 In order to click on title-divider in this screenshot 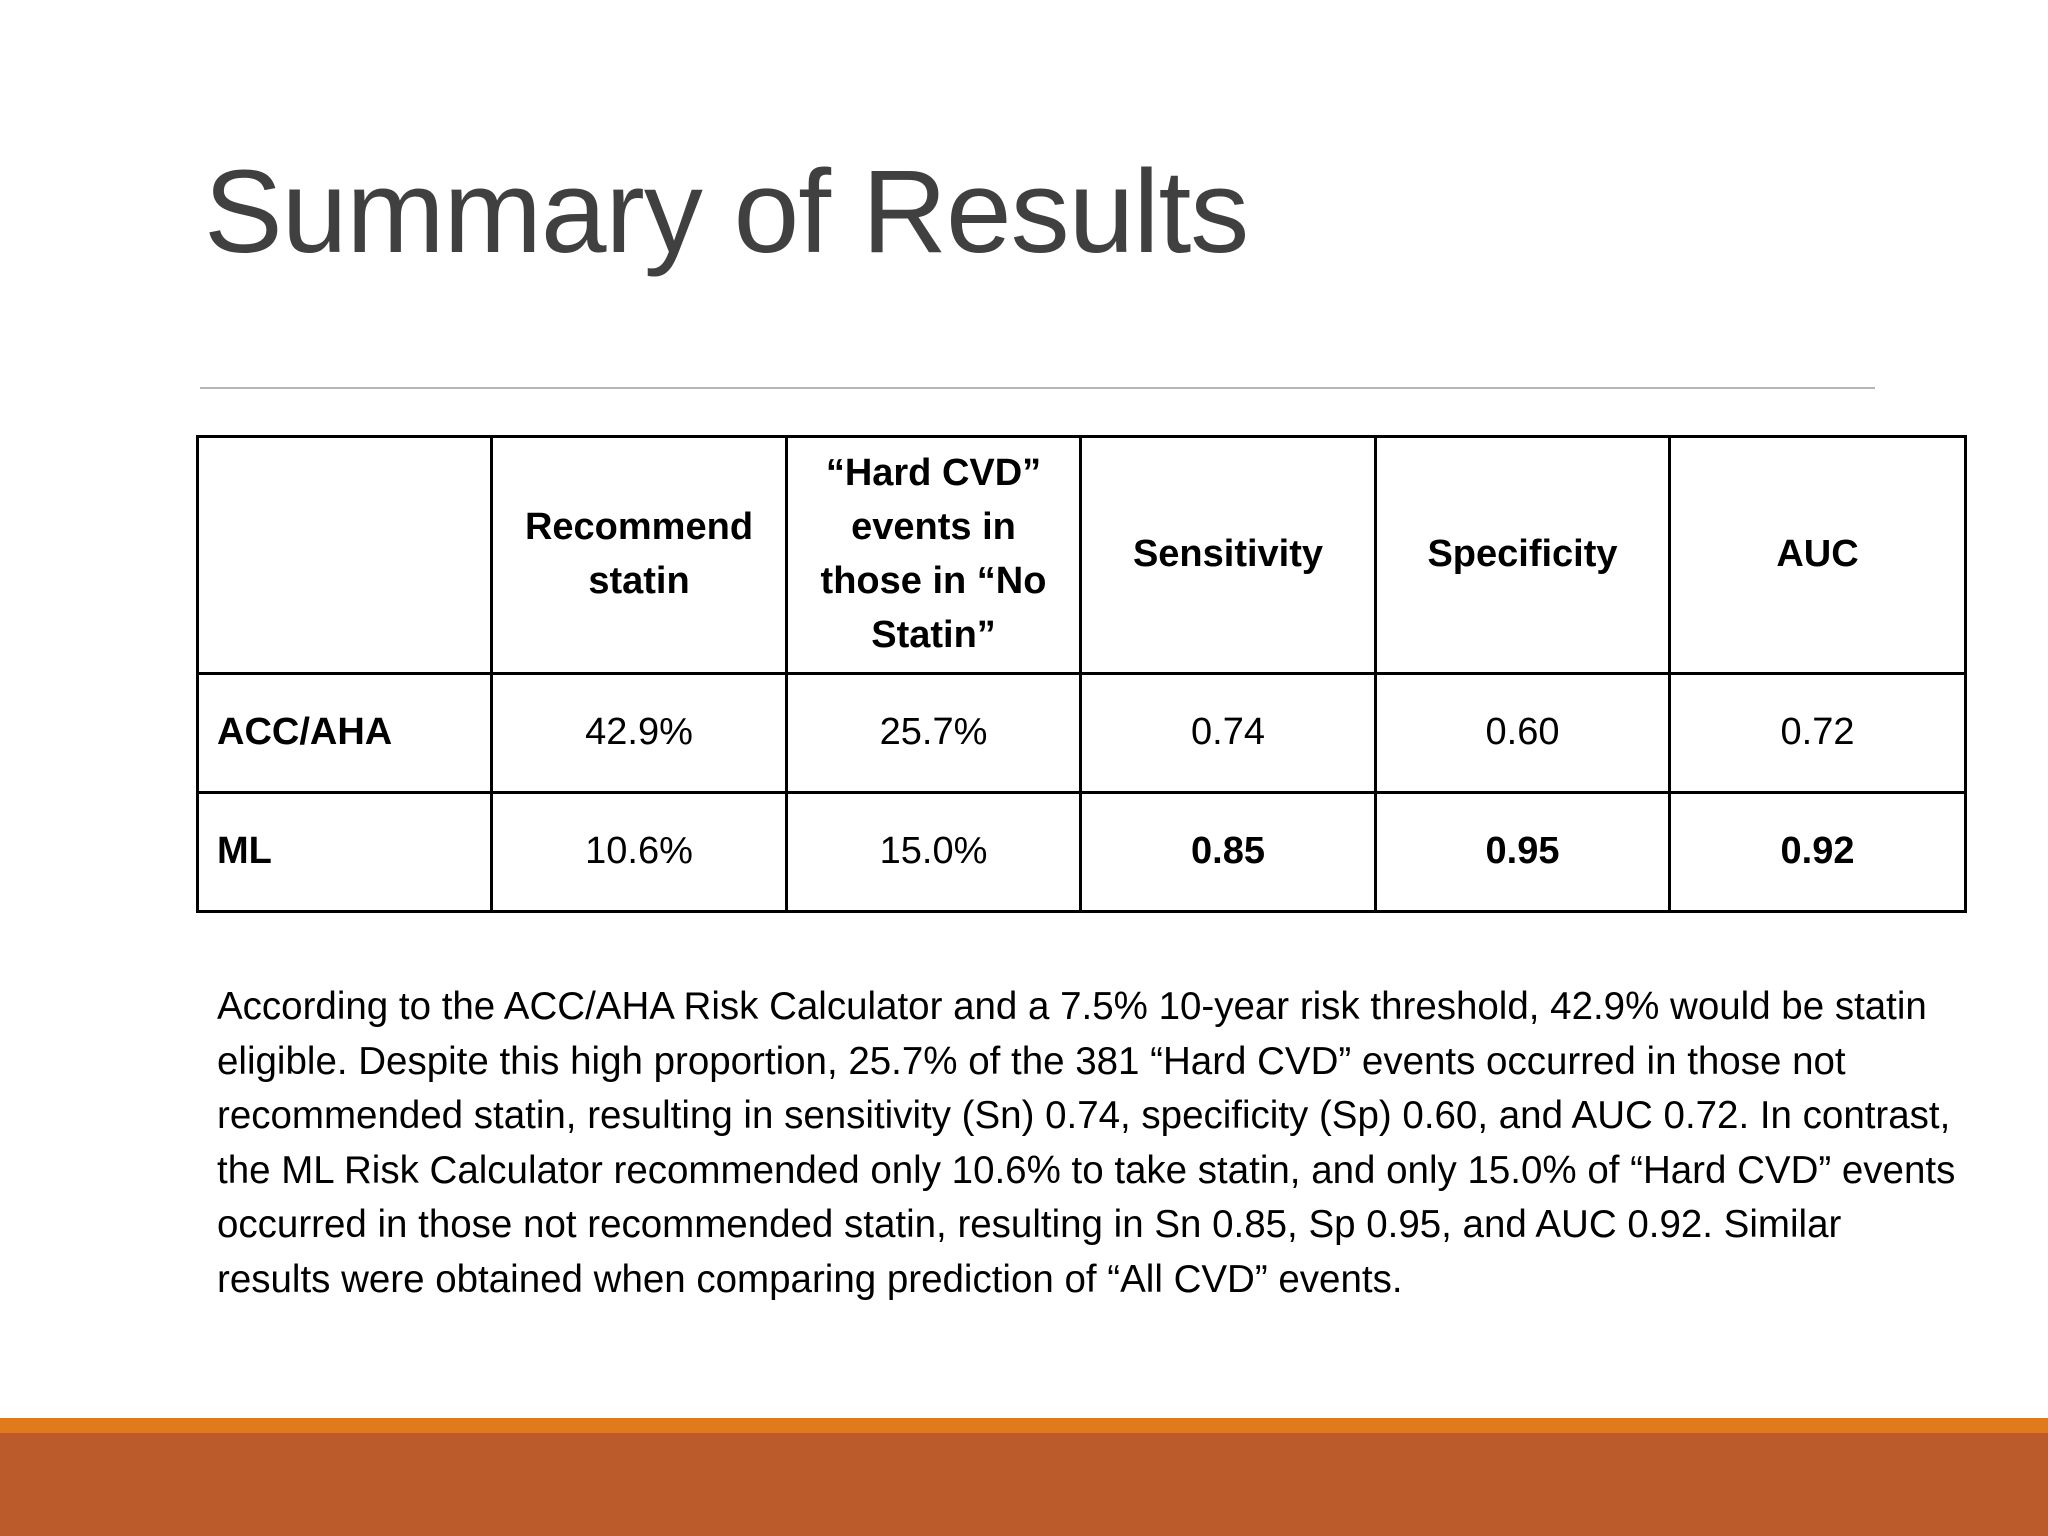, I will do `click(1037, 388)`.